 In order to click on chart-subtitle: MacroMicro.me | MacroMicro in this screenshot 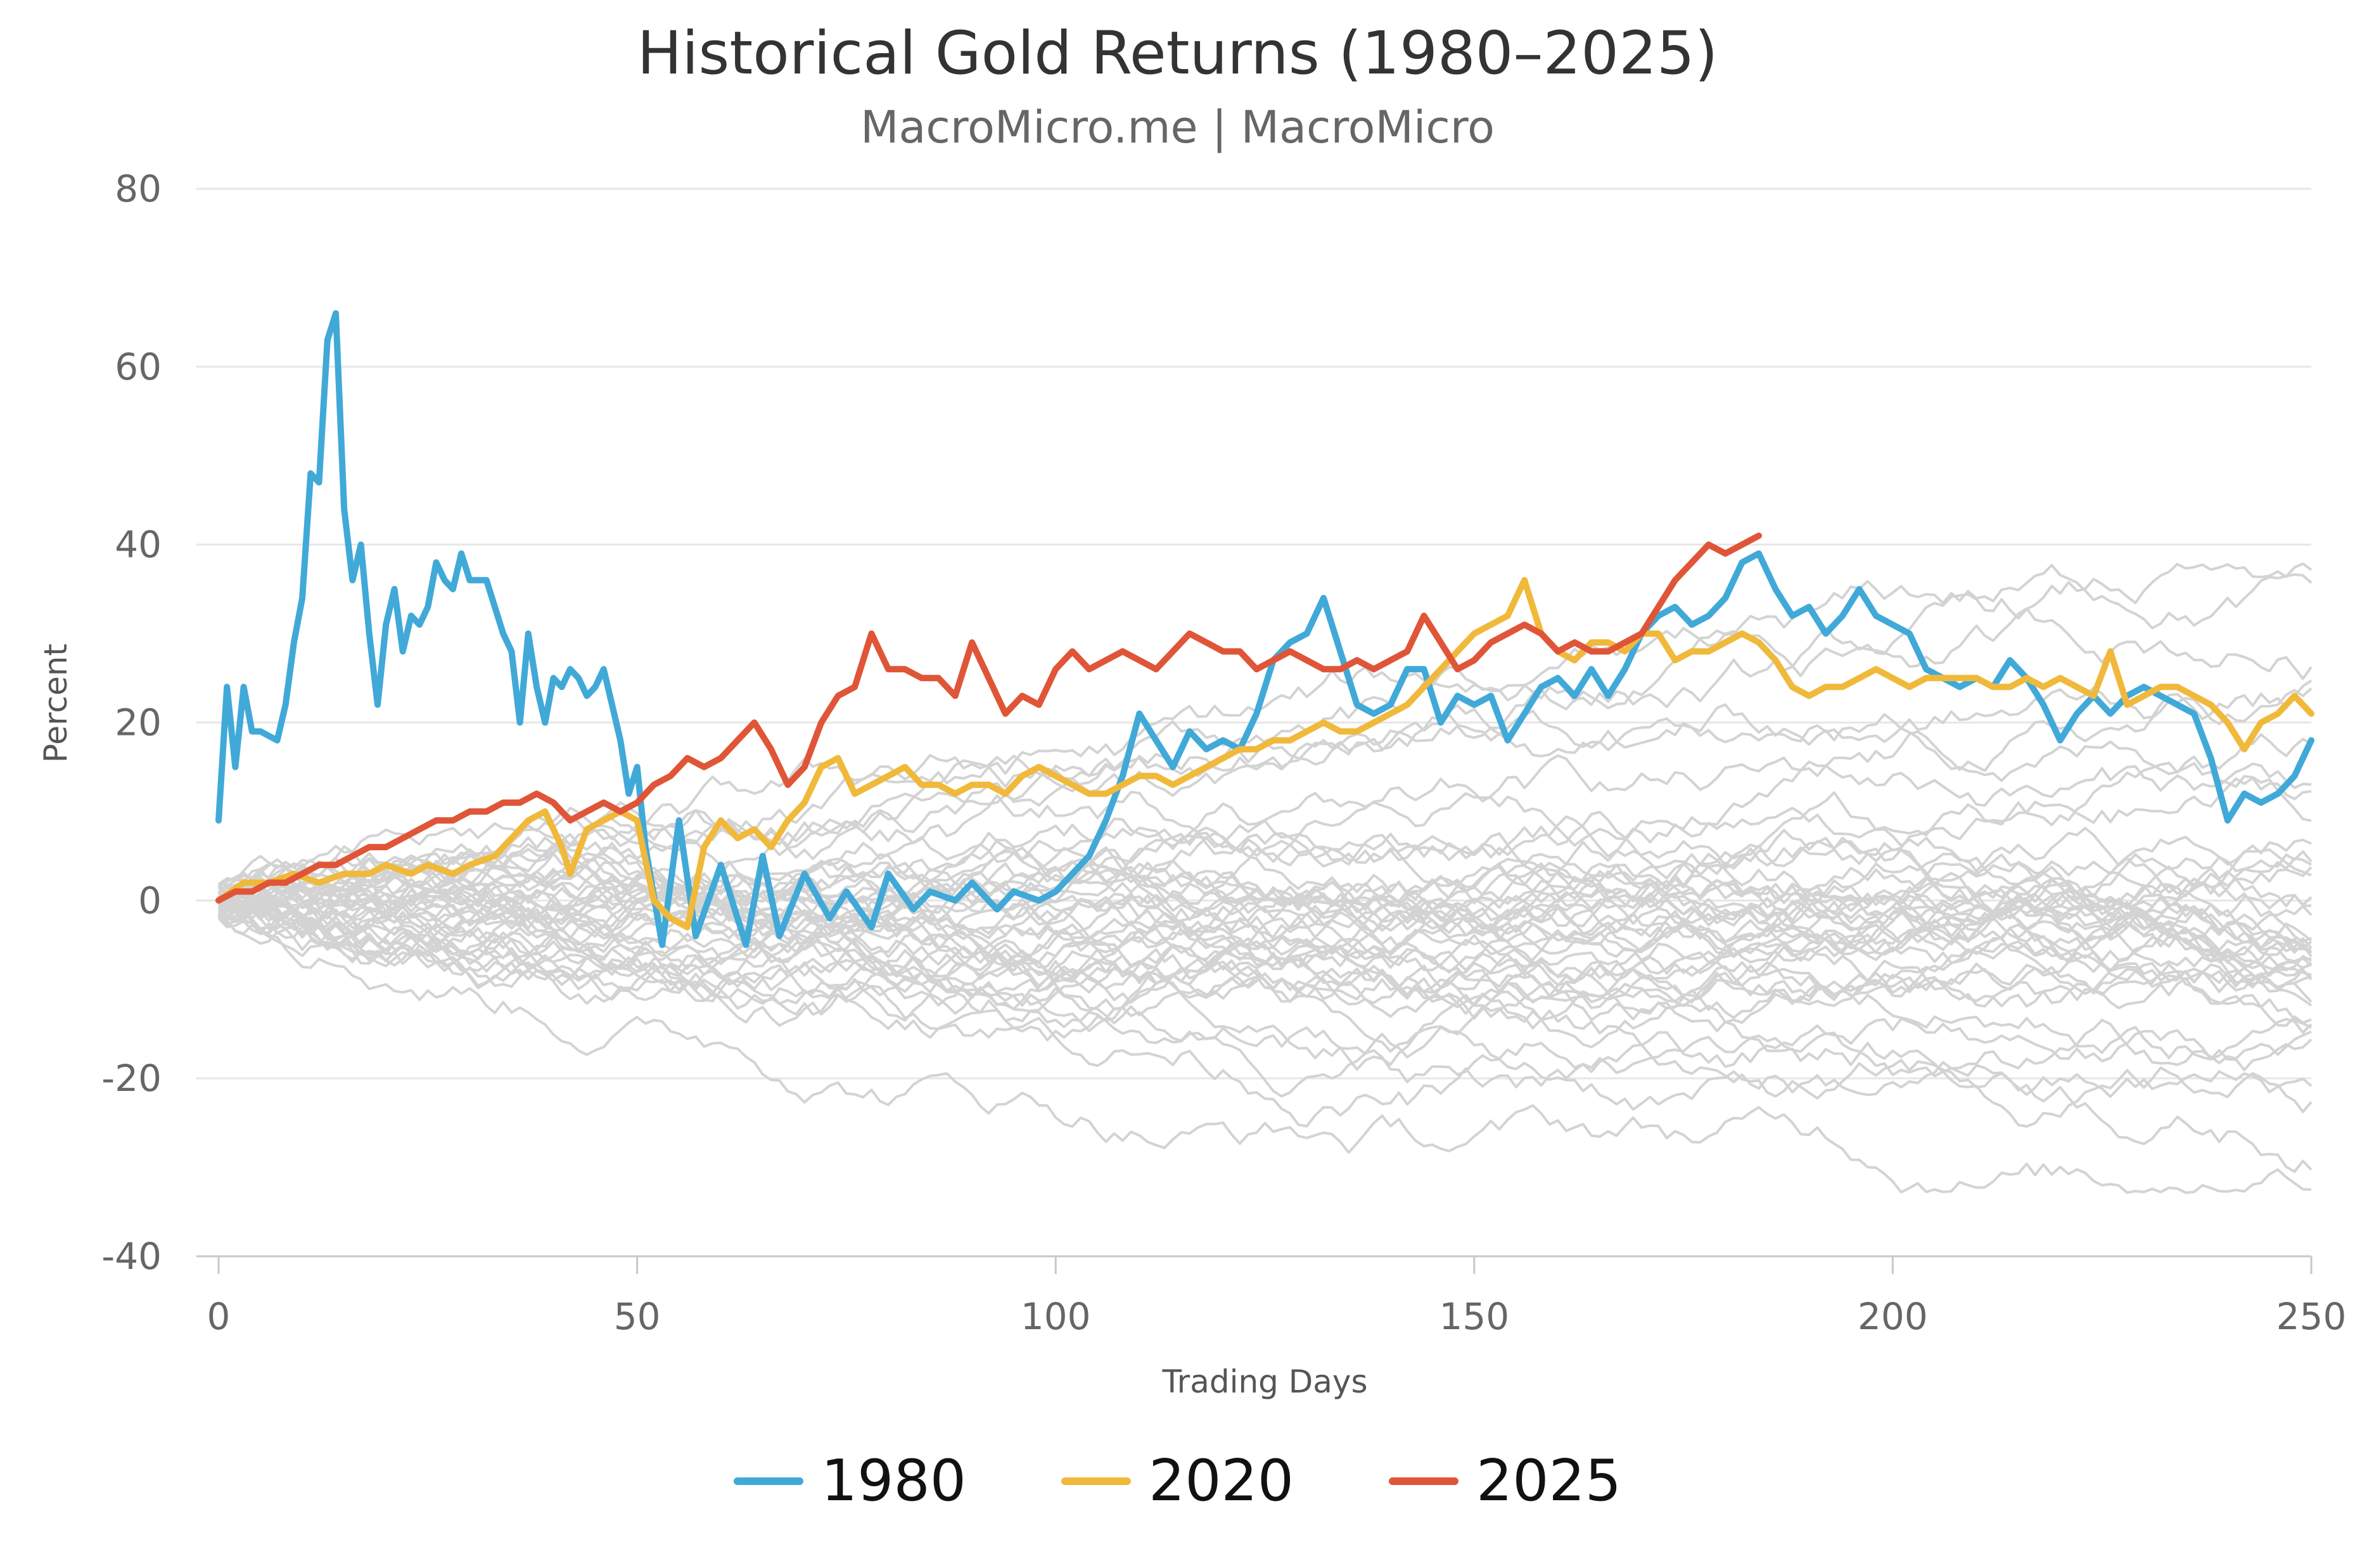, I will do `click(1177, 127)`.